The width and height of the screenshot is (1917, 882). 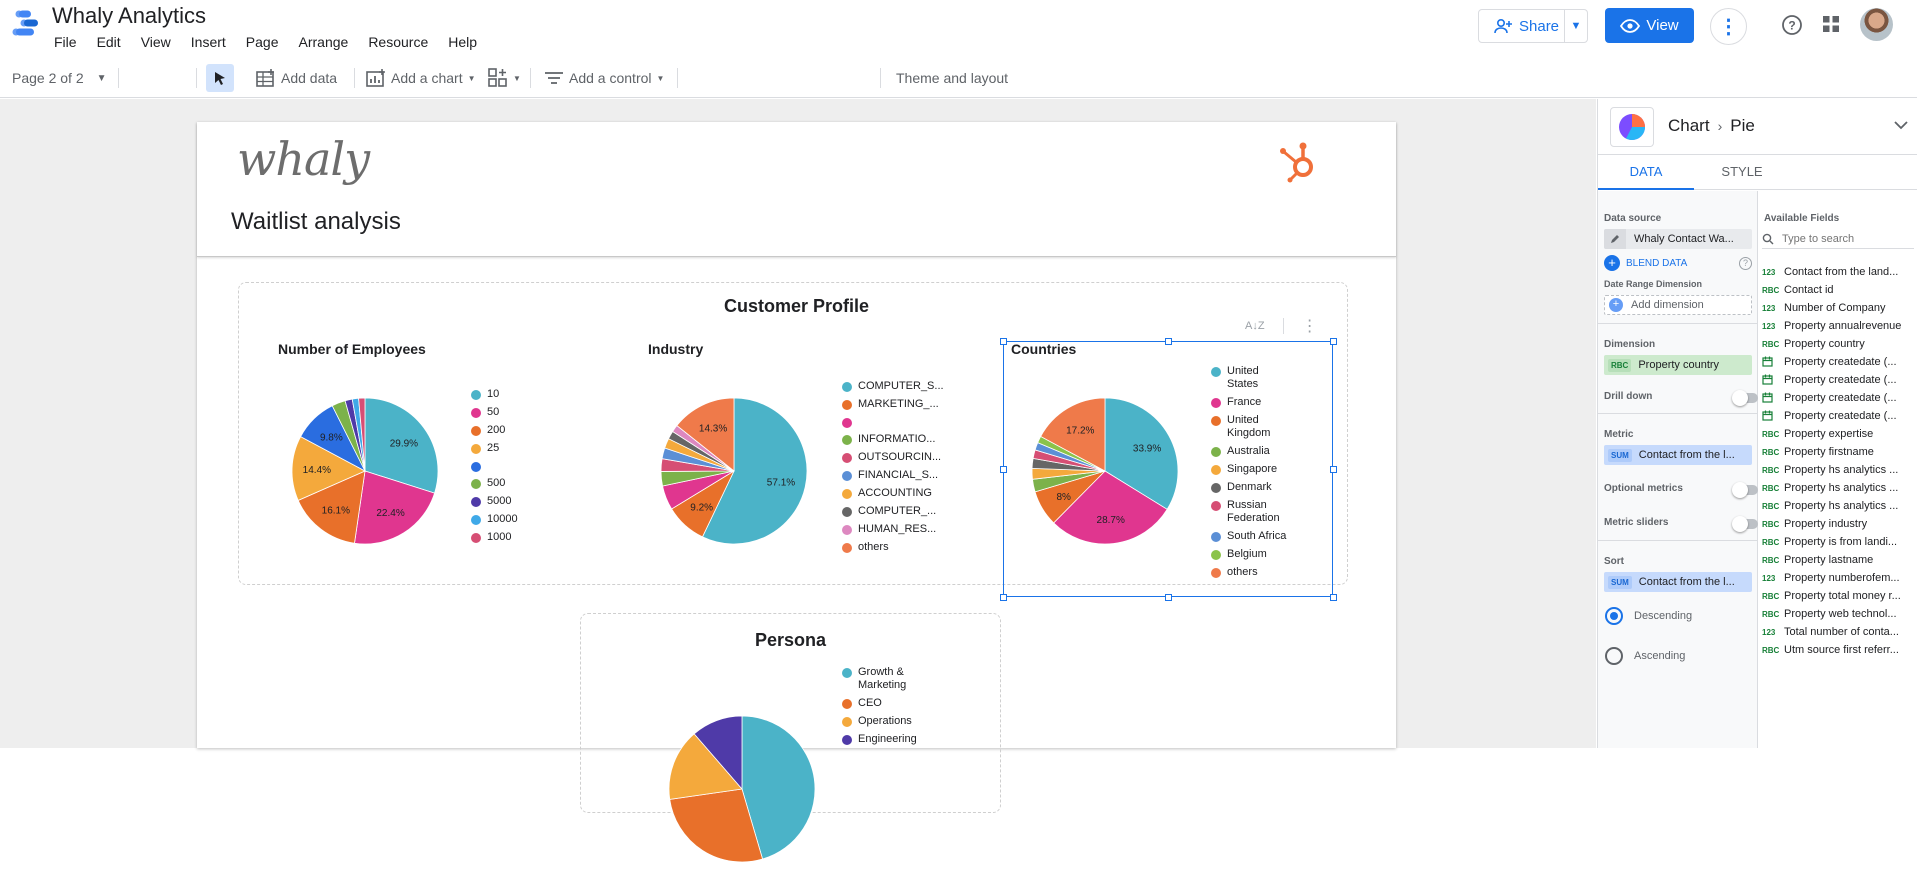 I want to click on legend-item, so click(x=509, y=466).